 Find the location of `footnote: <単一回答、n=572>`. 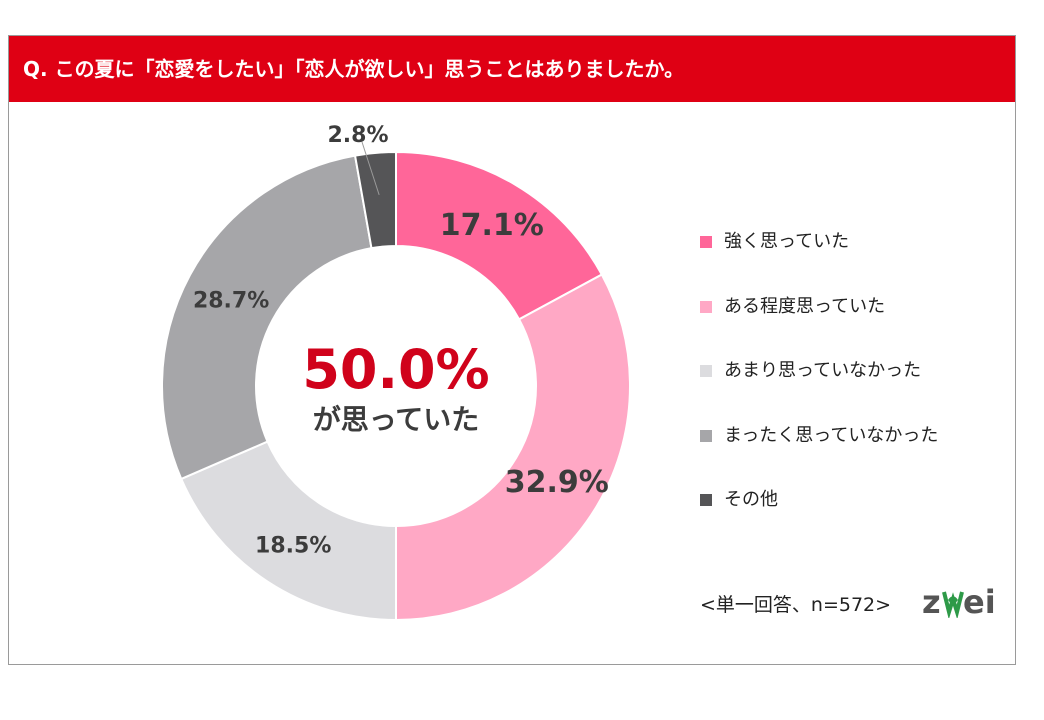

footnote: <単一回答、n=572> is located at coordinates (796, 605).